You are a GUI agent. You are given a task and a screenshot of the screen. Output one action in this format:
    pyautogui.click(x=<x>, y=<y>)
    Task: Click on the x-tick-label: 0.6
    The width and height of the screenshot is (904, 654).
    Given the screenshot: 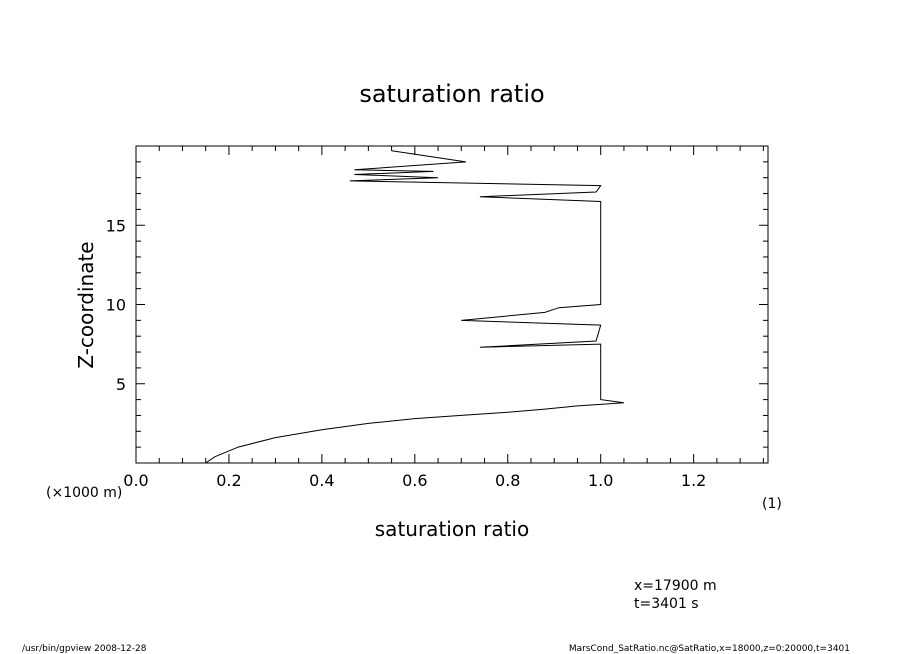 What is the action you would take?
    pyautogui.click(x=414, y=480)
    